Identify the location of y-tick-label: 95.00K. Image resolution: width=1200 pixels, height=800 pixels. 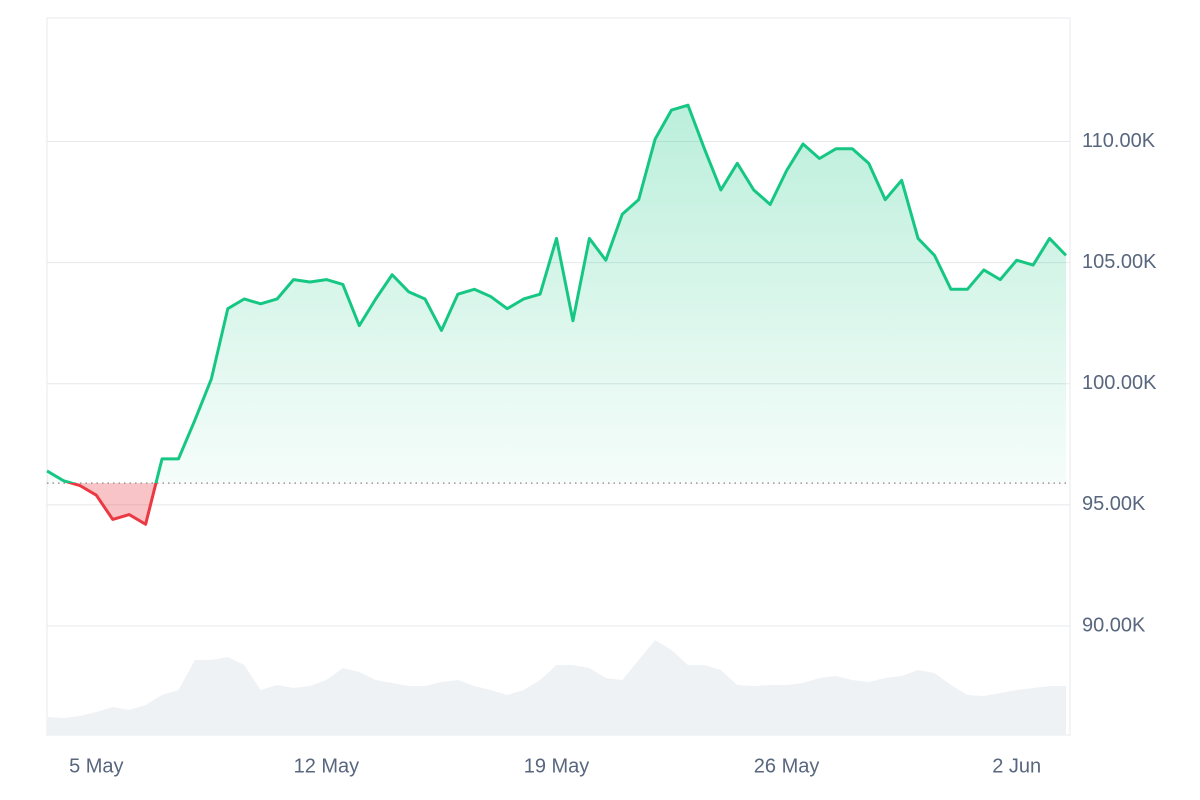
(1114, 504).